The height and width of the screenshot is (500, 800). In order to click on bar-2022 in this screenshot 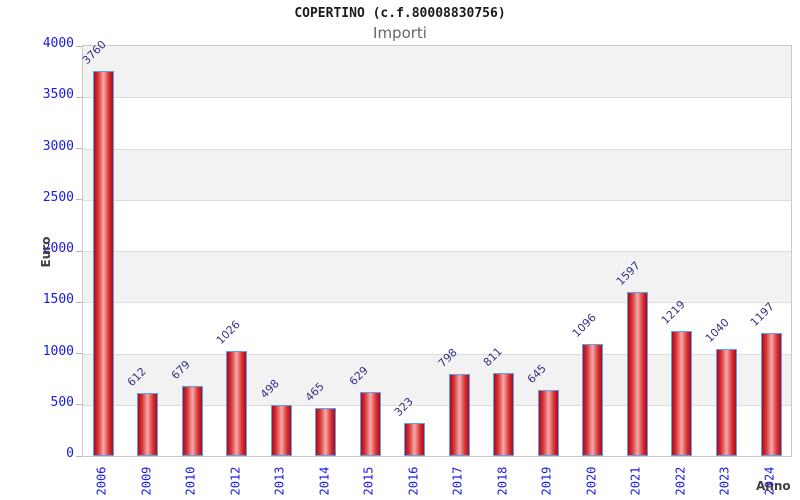, I will do `click(682, 393)`.